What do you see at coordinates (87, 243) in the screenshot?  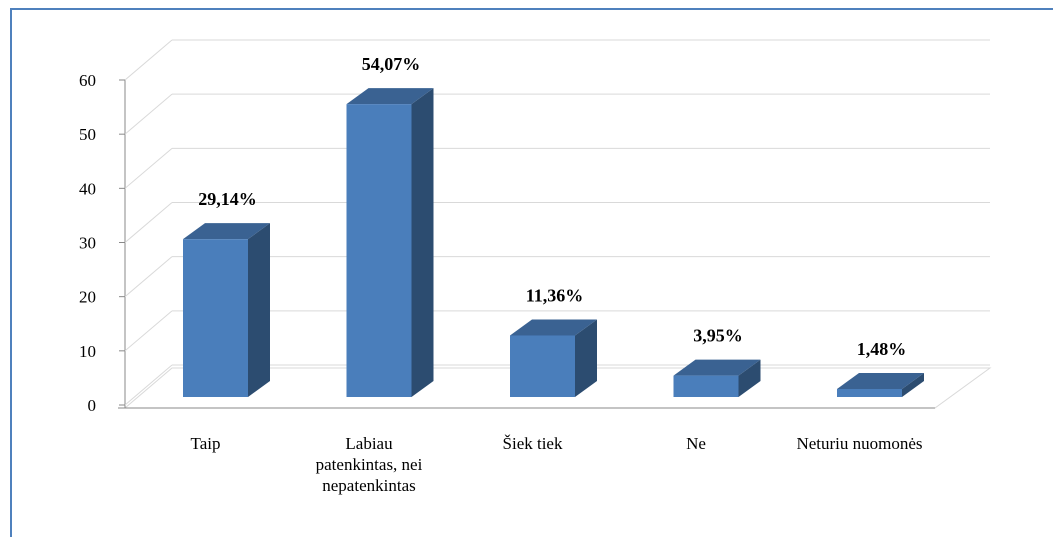 I see `y-tick-label: 30` at bounding box center [87, 243].